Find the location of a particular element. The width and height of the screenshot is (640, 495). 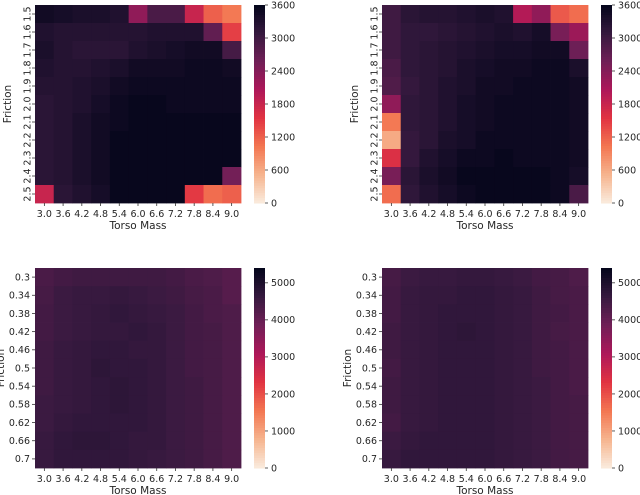

x-tick-label: 3.0 is located at coordinates (44, 214).